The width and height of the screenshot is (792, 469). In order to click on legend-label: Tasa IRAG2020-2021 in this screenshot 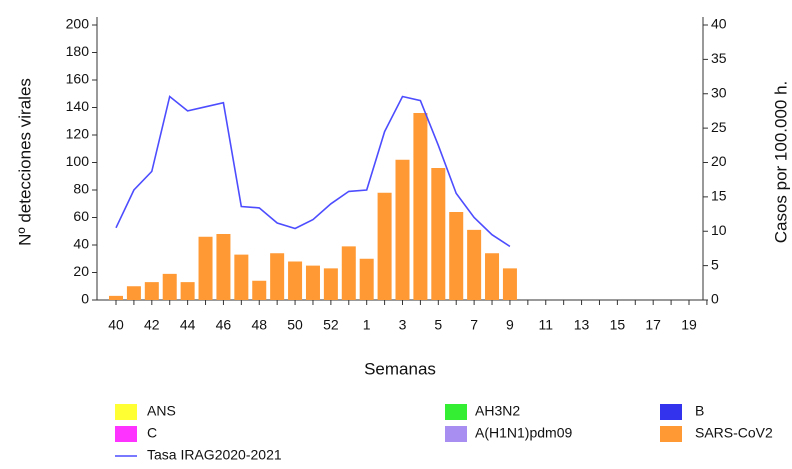, I will do `click(214, 455)`.